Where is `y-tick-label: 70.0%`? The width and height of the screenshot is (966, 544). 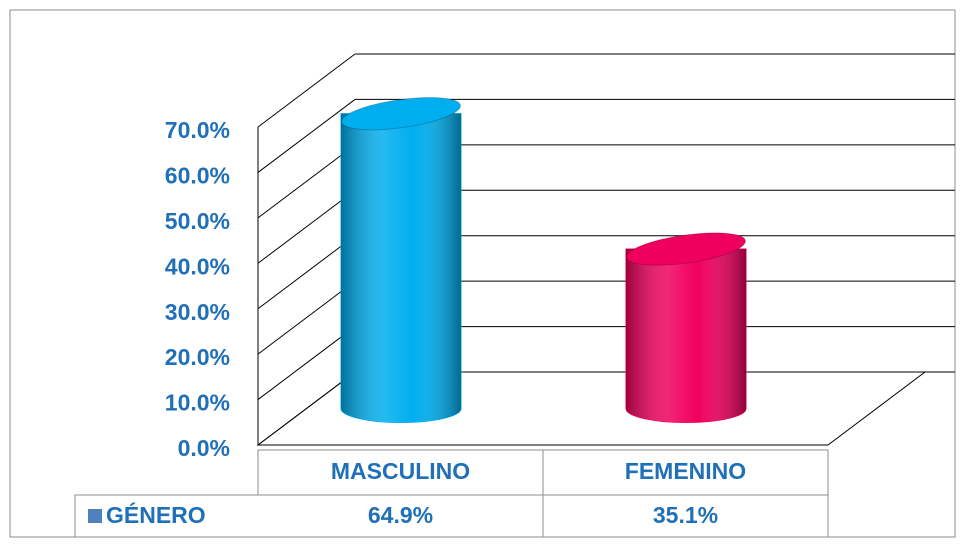
y-tick-label: 70.0% is located at coordinates (197, 130).